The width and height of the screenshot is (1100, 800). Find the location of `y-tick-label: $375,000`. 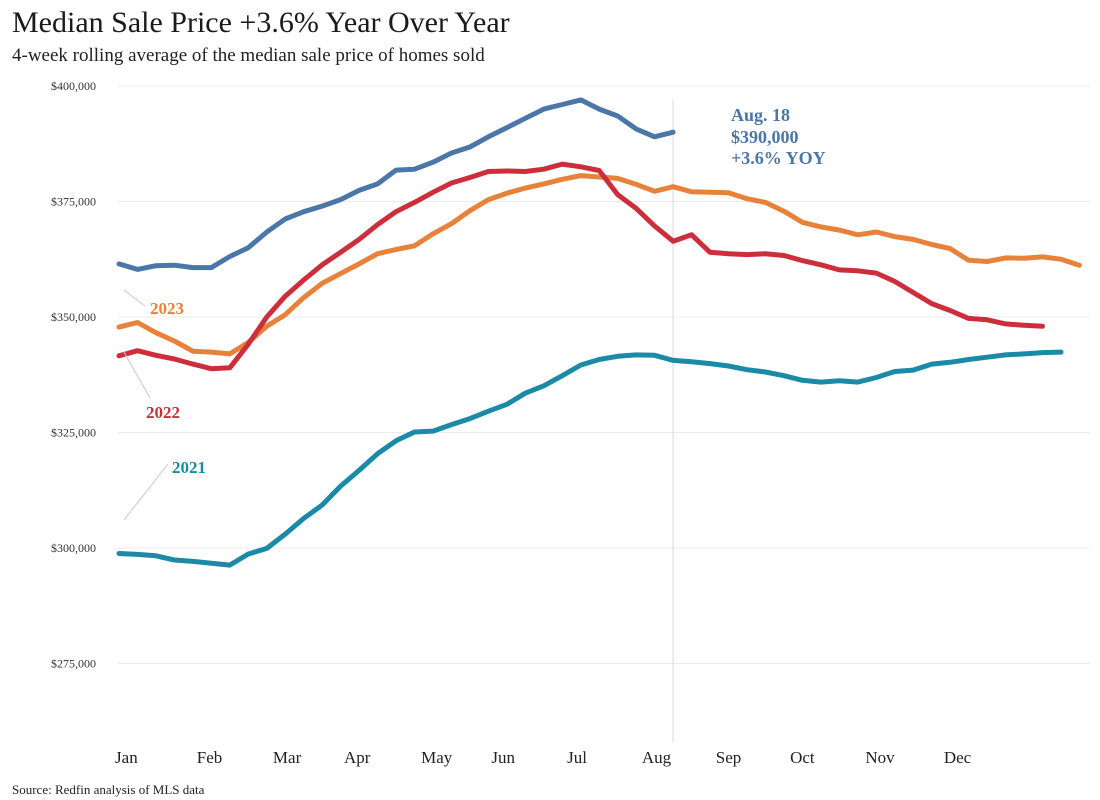

y-tick-label: $375,000 is located at coordinates (73, 201).